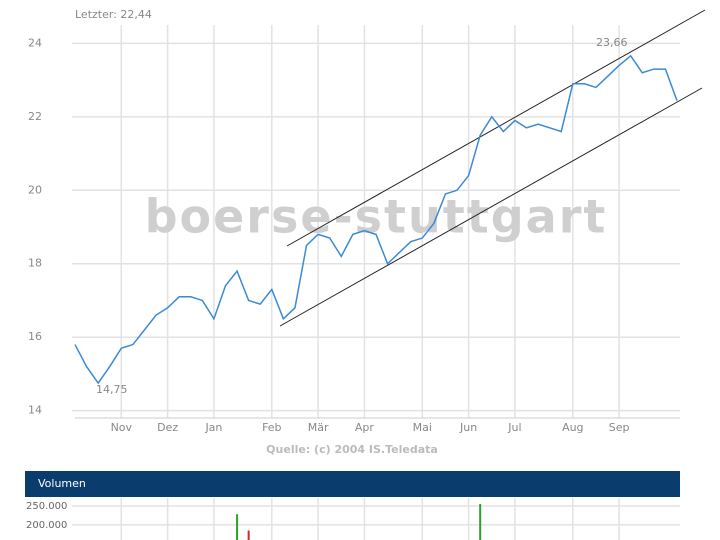  What do you see at coordinates (514, 427) in the screenshot?
I see `x-tick-label: Jul` at bounding box center [514, 427].